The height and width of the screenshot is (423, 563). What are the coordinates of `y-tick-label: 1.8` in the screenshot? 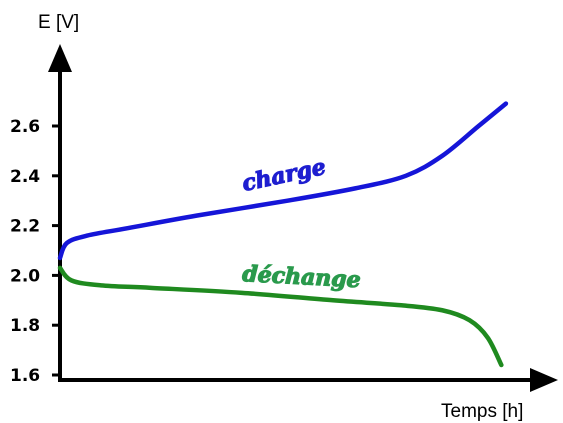 It's located at (25, 326).